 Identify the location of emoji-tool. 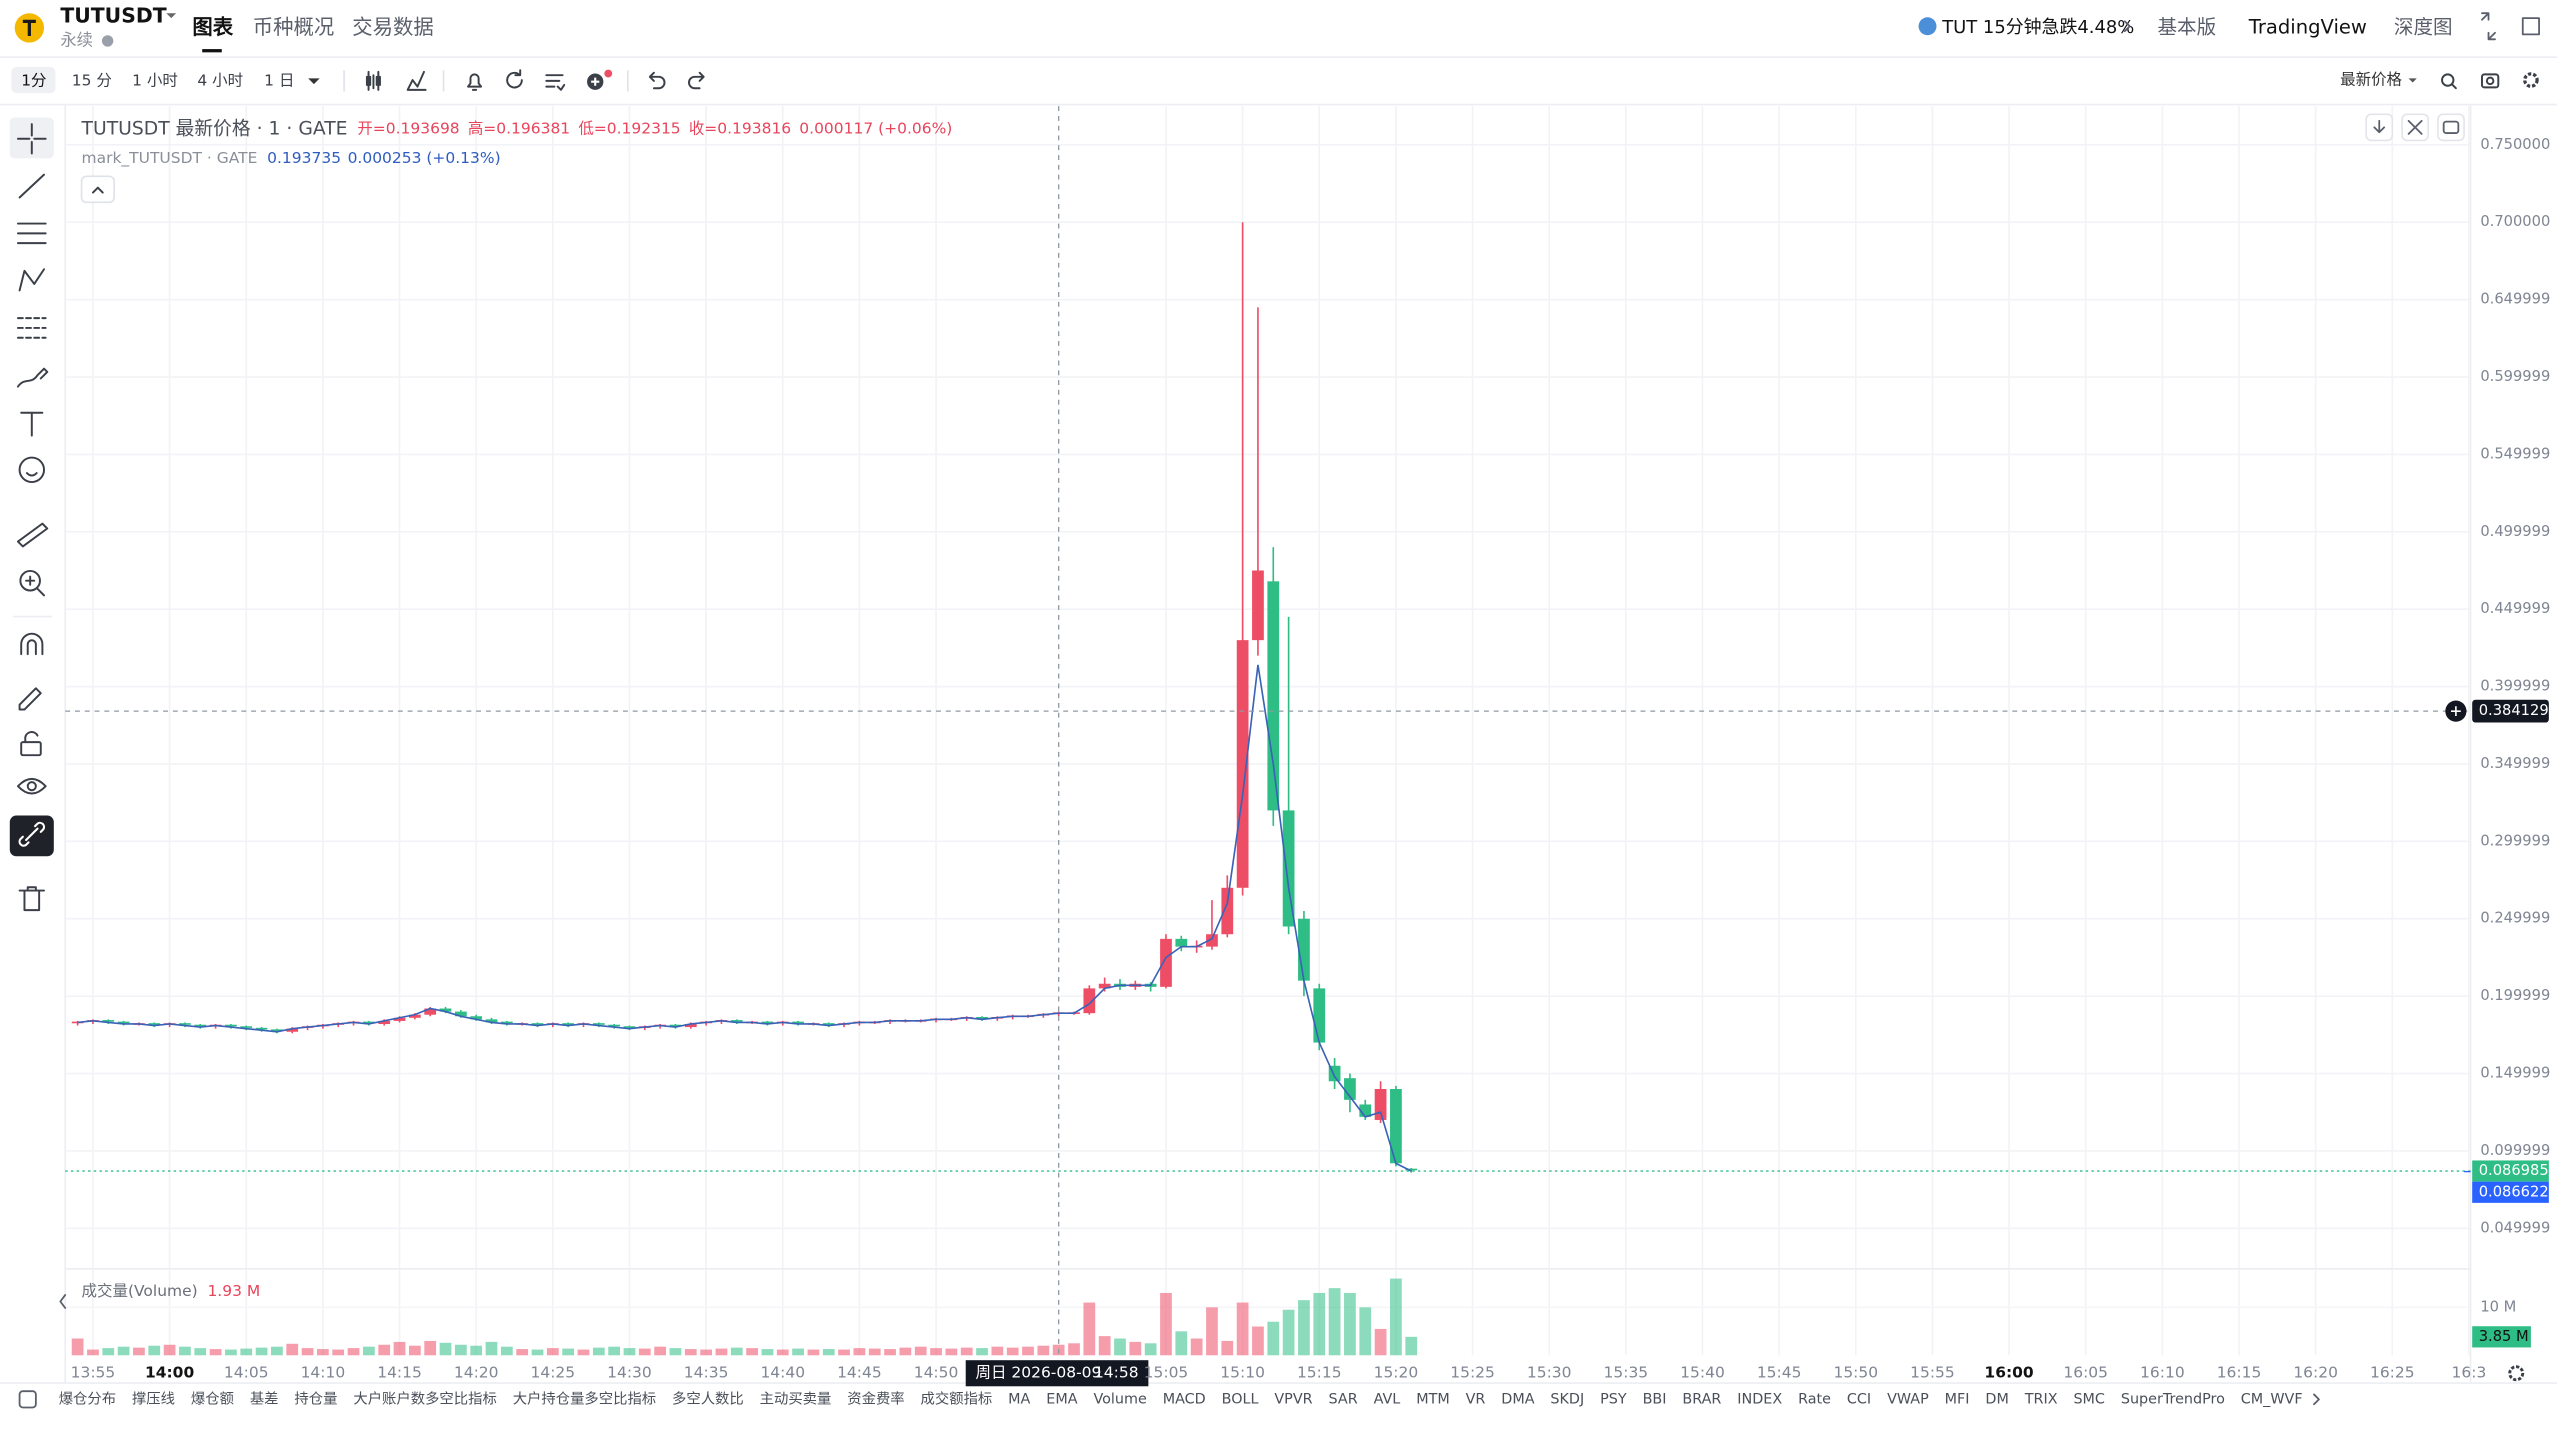
(32, 470).